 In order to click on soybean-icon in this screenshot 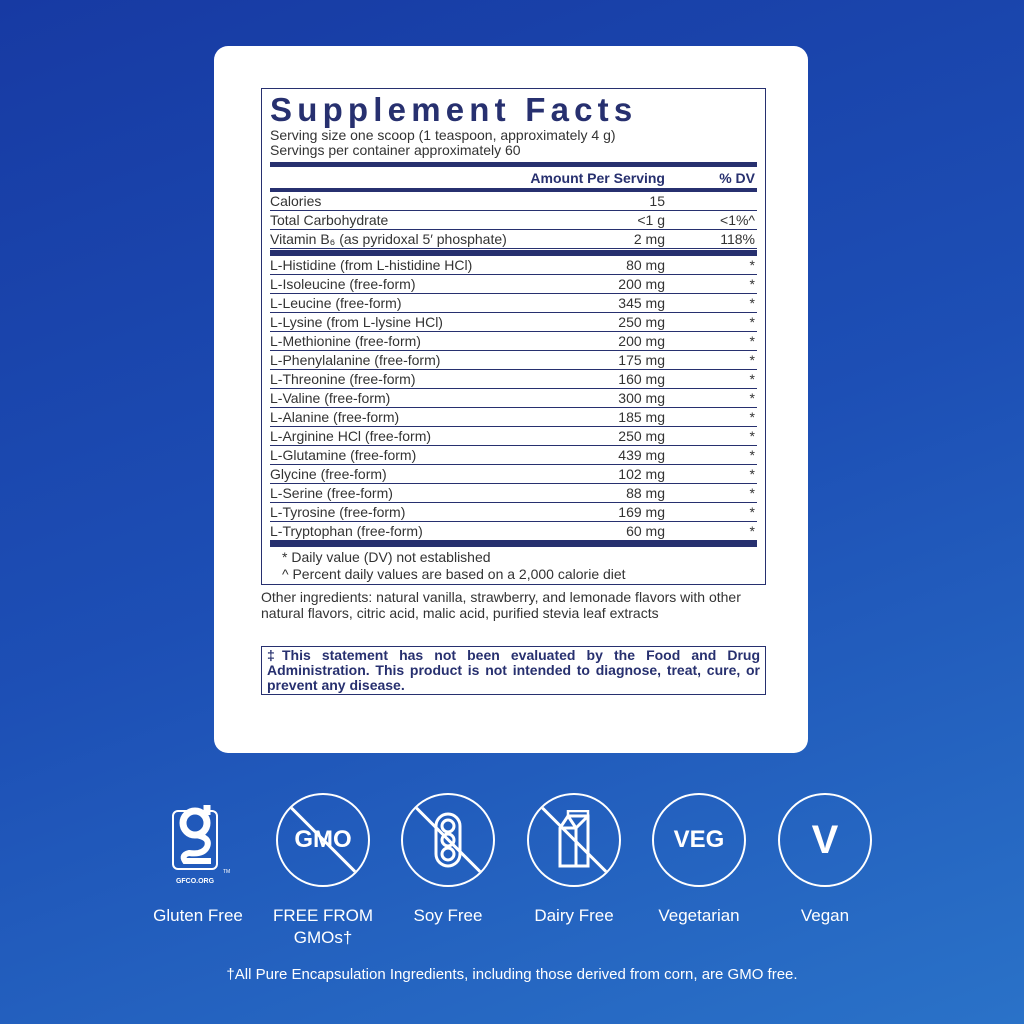, I will do `click(448, 840)`.